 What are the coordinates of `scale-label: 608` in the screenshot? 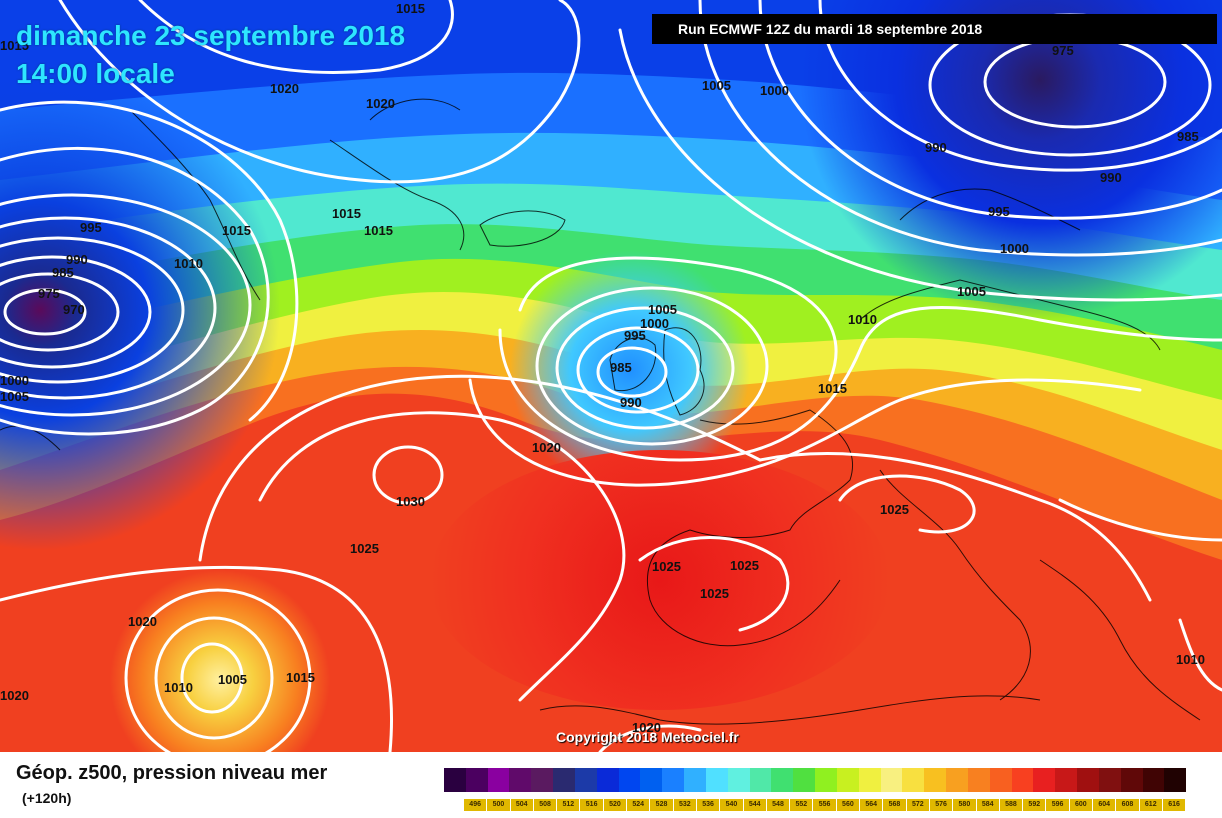 It's located at (1127, 805).